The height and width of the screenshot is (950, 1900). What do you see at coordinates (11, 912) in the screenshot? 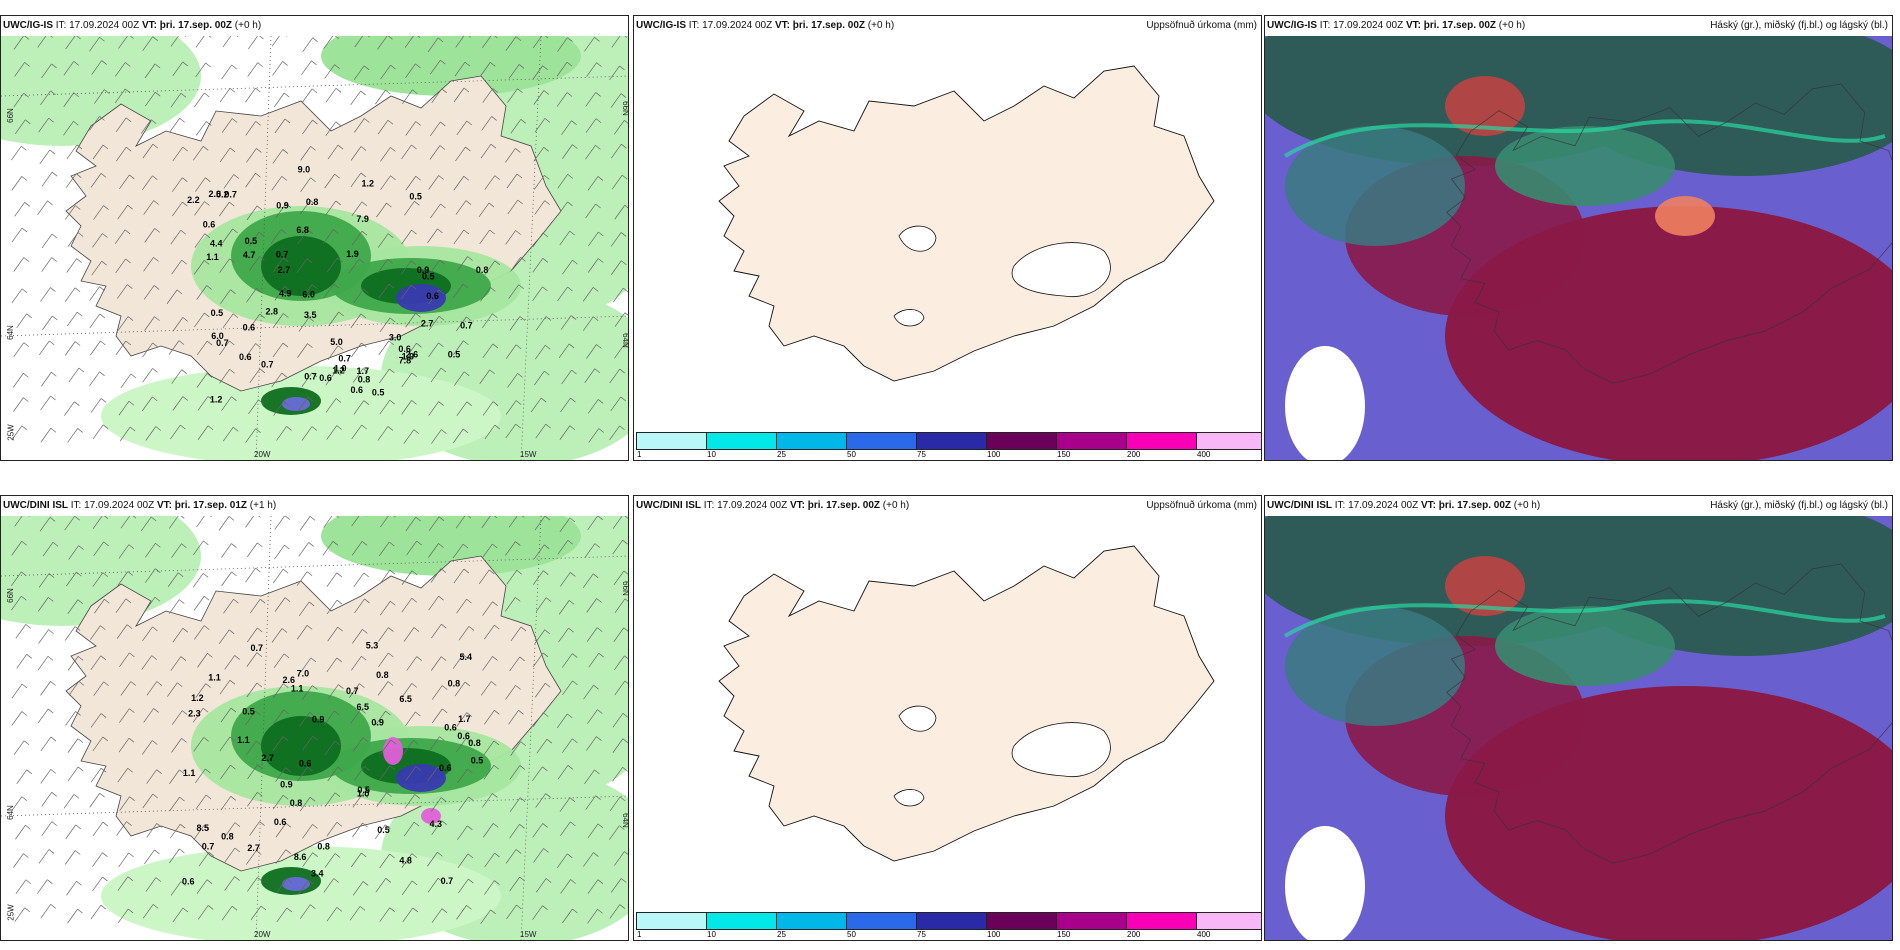
I see `axis-label: 25W` at bounding box center [11, 912].